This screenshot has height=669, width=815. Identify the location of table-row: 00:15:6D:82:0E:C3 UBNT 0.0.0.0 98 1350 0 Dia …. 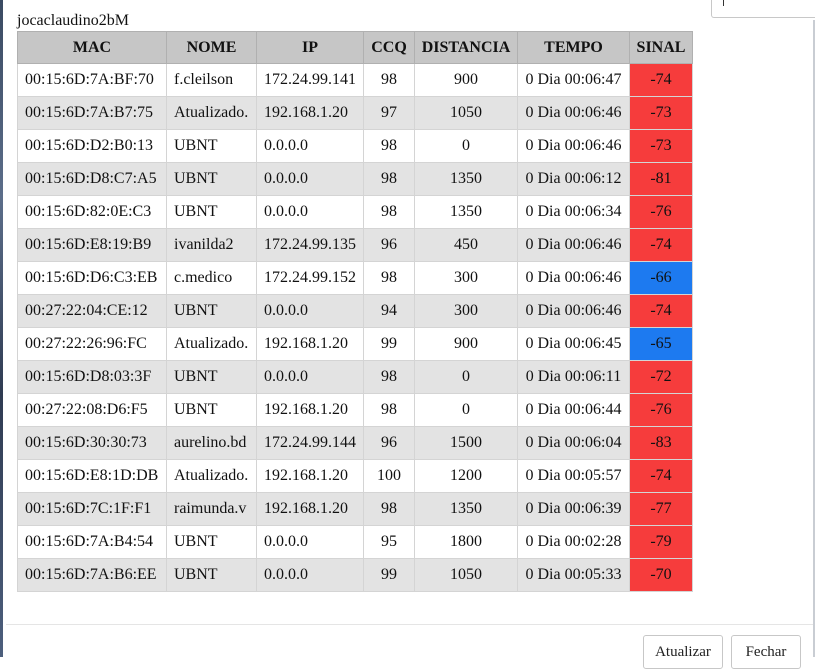
(355, 212).